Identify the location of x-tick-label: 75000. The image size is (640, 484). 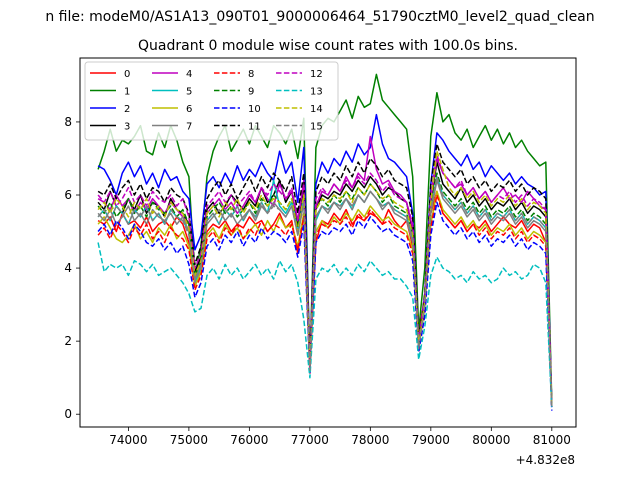
(189, 440).